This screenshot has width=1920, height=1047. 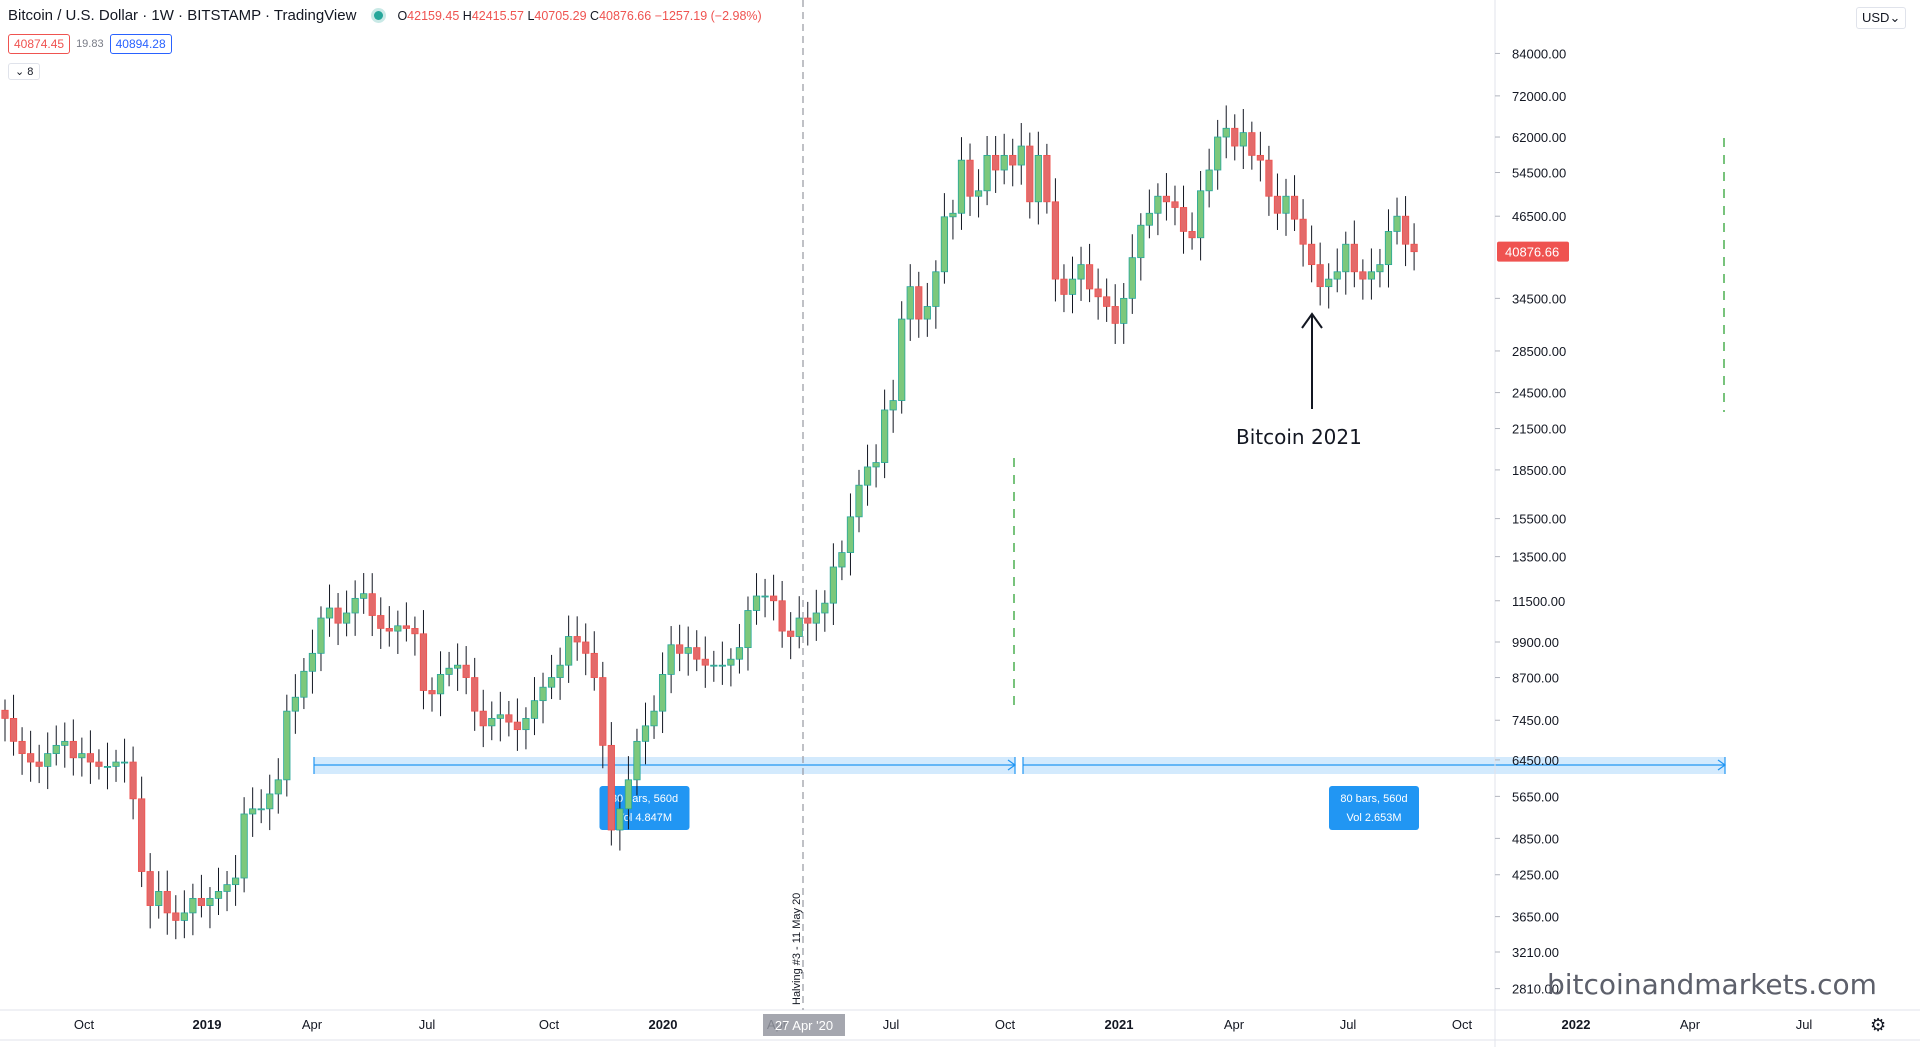 I want to click on currency-selector: USD⌄, so click(x=1881, y=18).